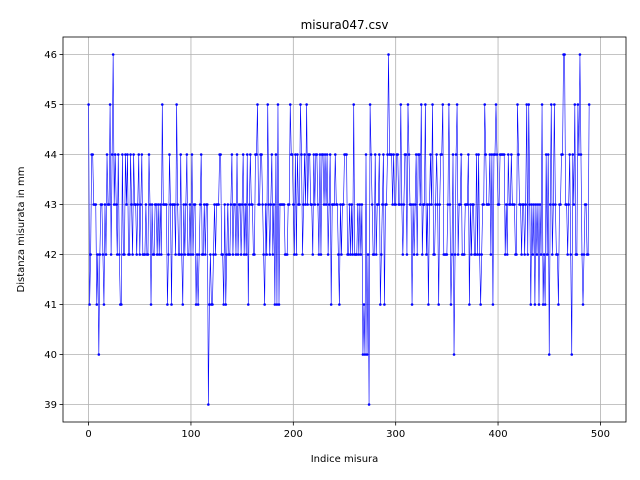  Describe the element at coordinates (345, 25) in the screenshot. I see `chart-title: misura047.csv` at that location.